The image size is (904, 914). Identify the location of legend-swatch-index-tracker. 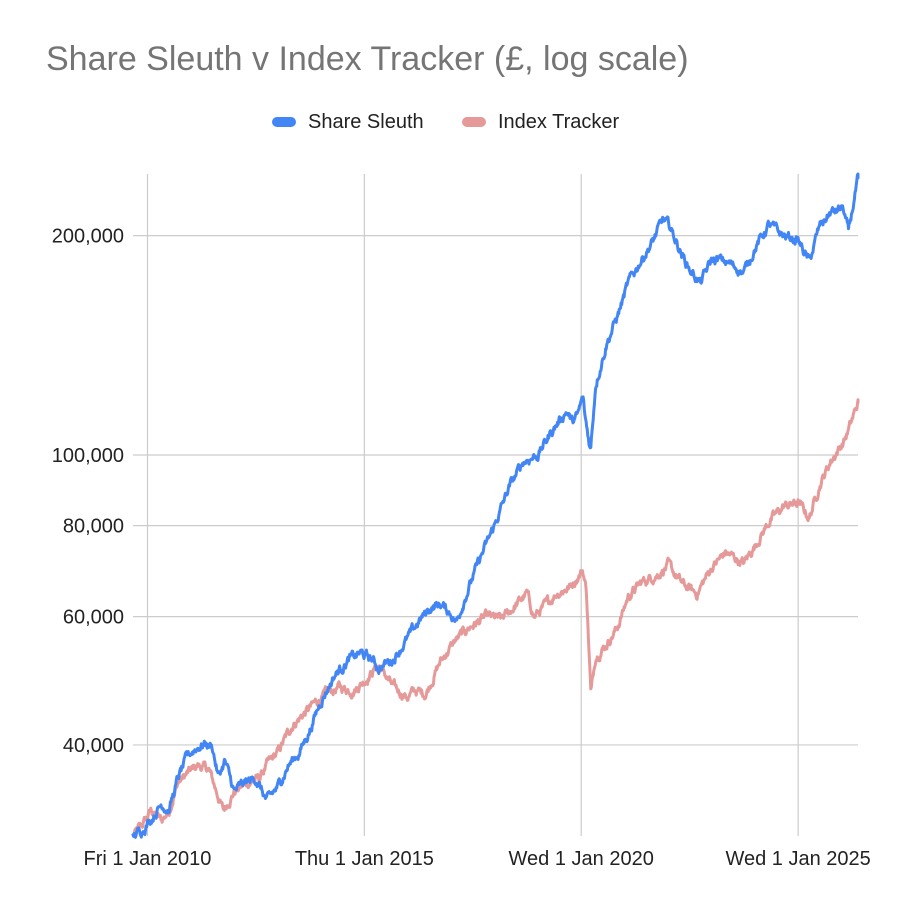
(474, 122).